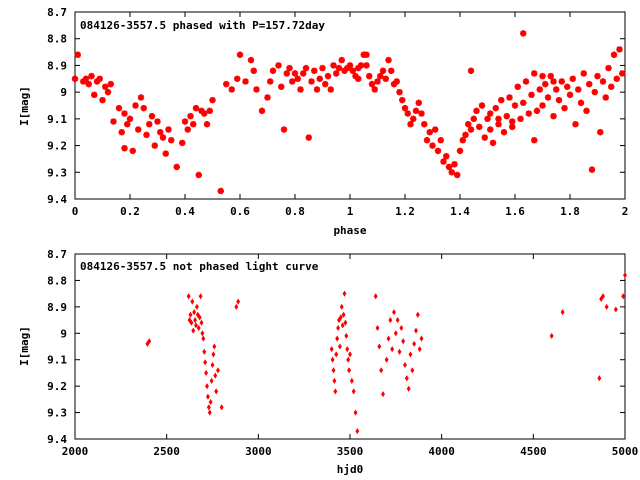  Describe the element at coordinates (57, 12) in the screenshot. I see `y-tick-label: 8.7` at that location.